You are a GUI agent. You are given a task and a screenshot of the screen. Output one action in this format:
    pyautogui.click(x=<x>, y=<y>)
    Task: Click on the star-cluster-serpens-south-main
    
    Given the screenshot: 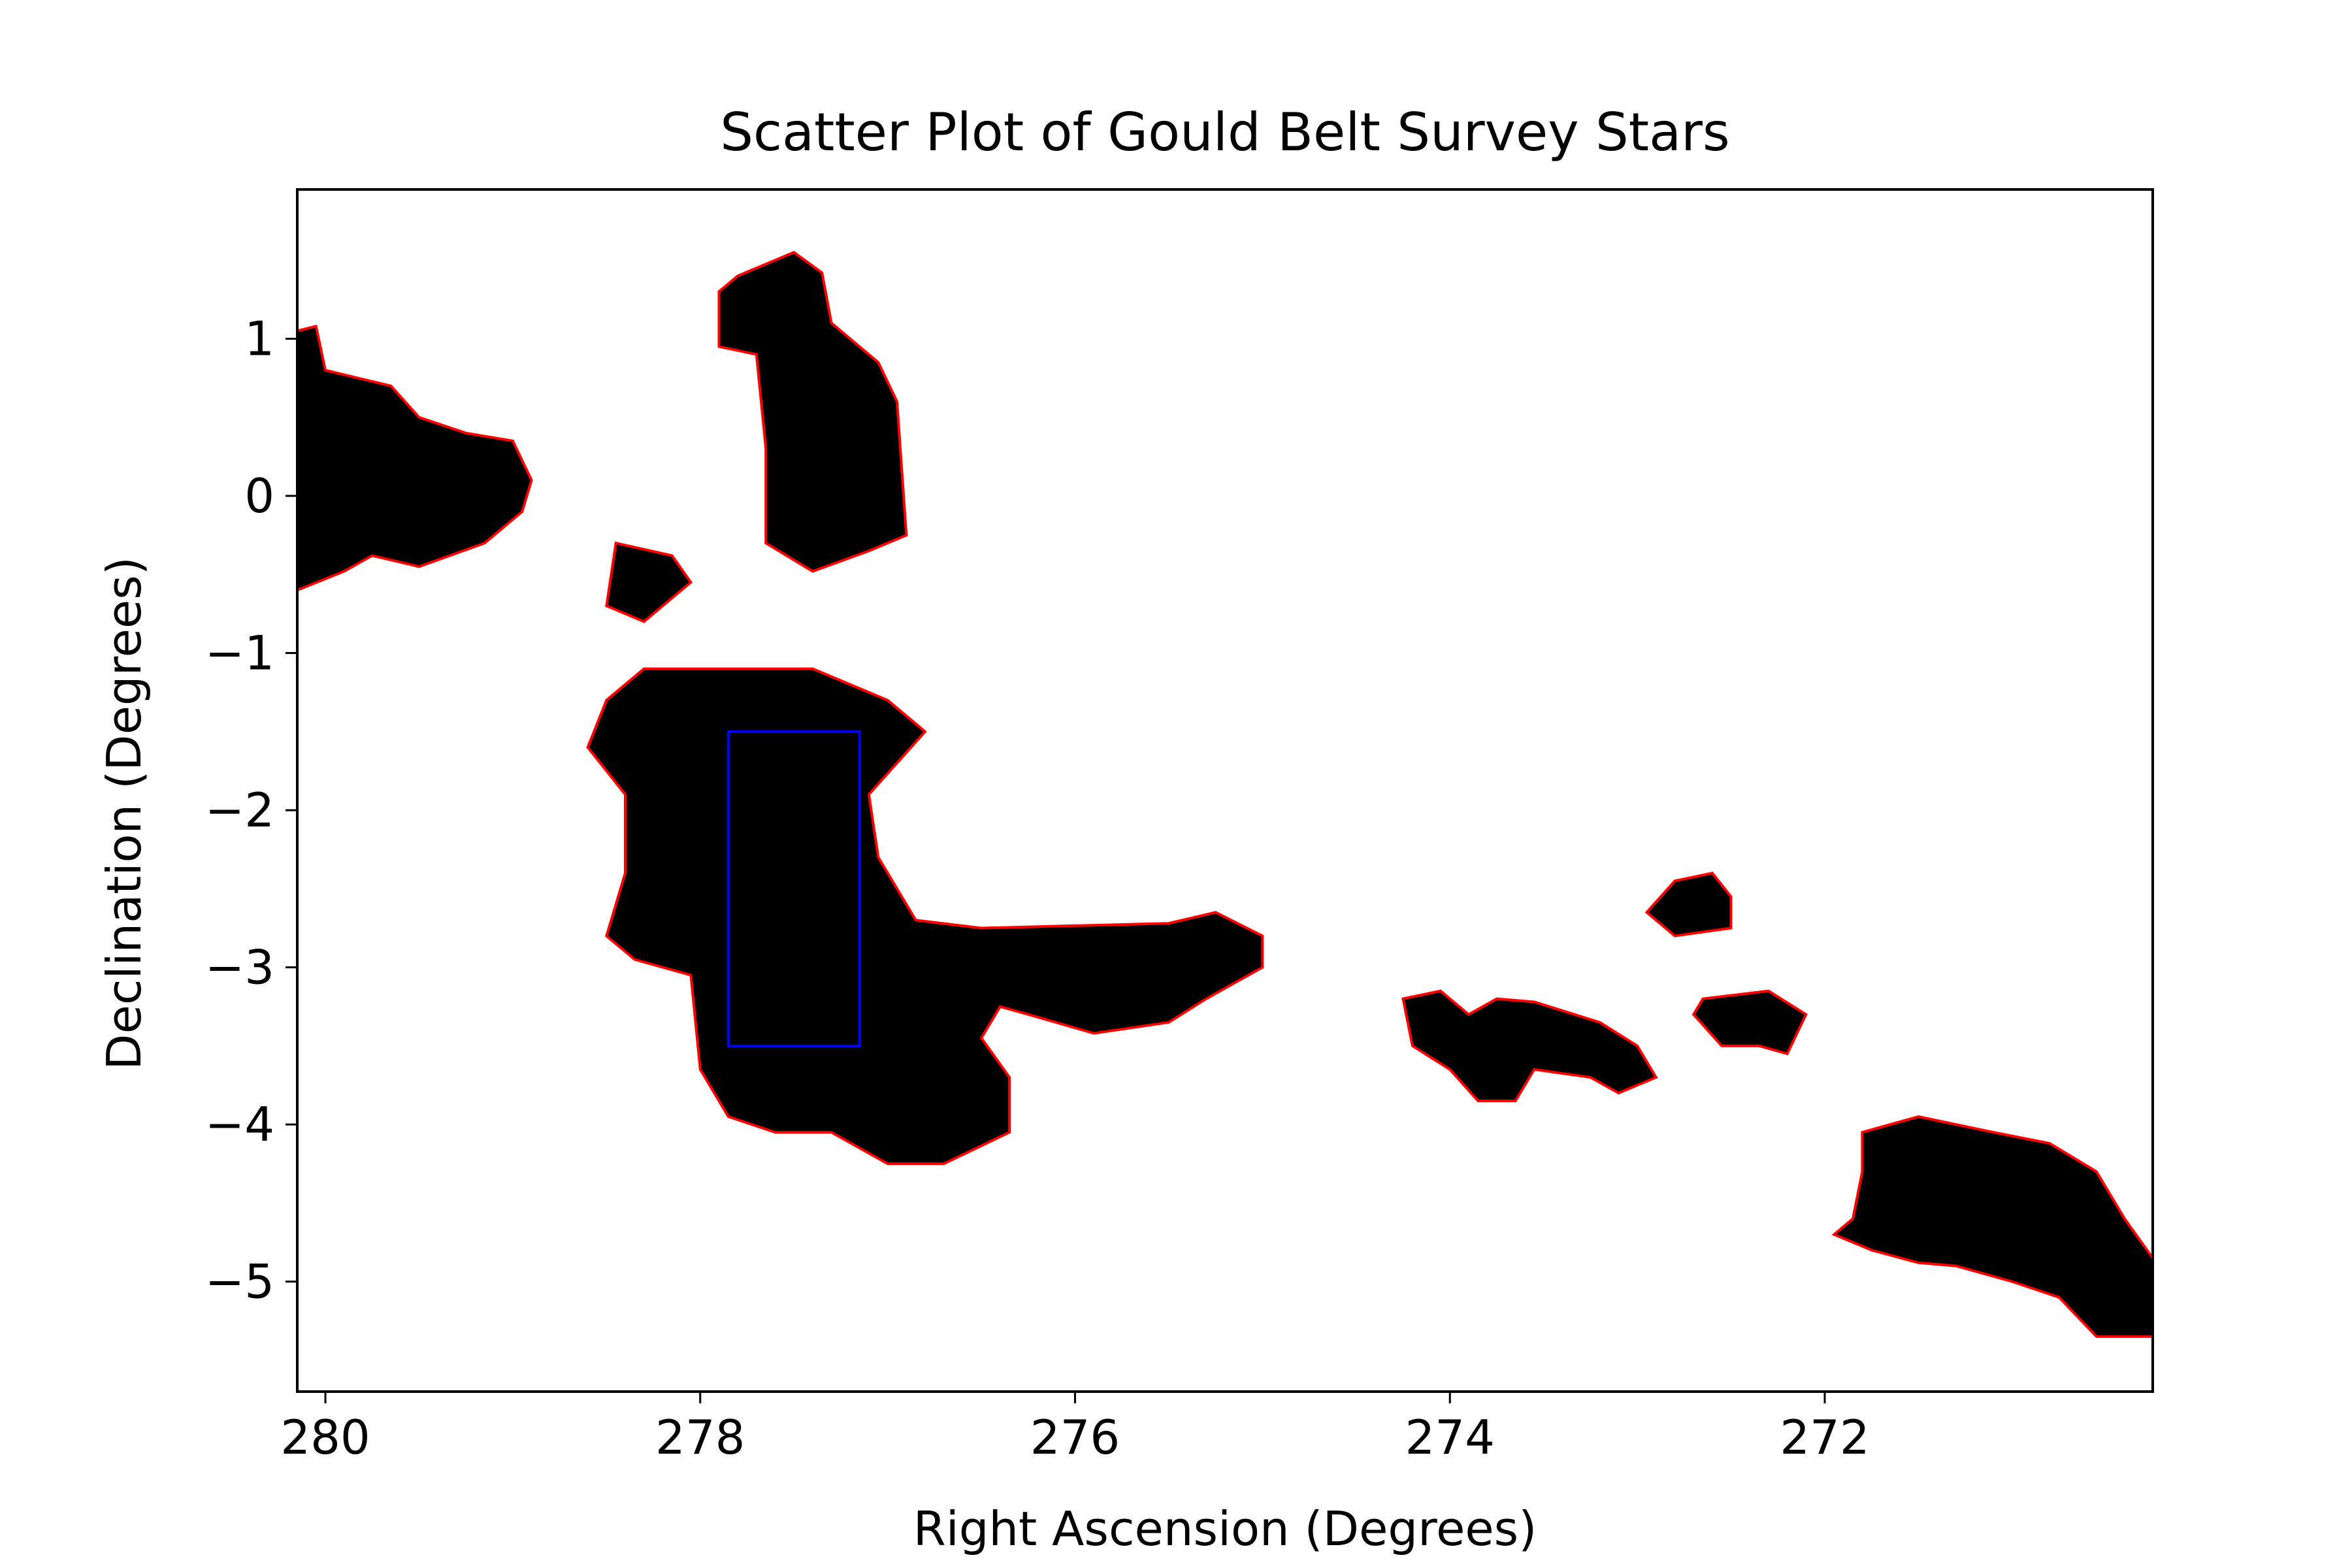 What is the action you would take?
    pyautogui.click(x=925, y=916)
    